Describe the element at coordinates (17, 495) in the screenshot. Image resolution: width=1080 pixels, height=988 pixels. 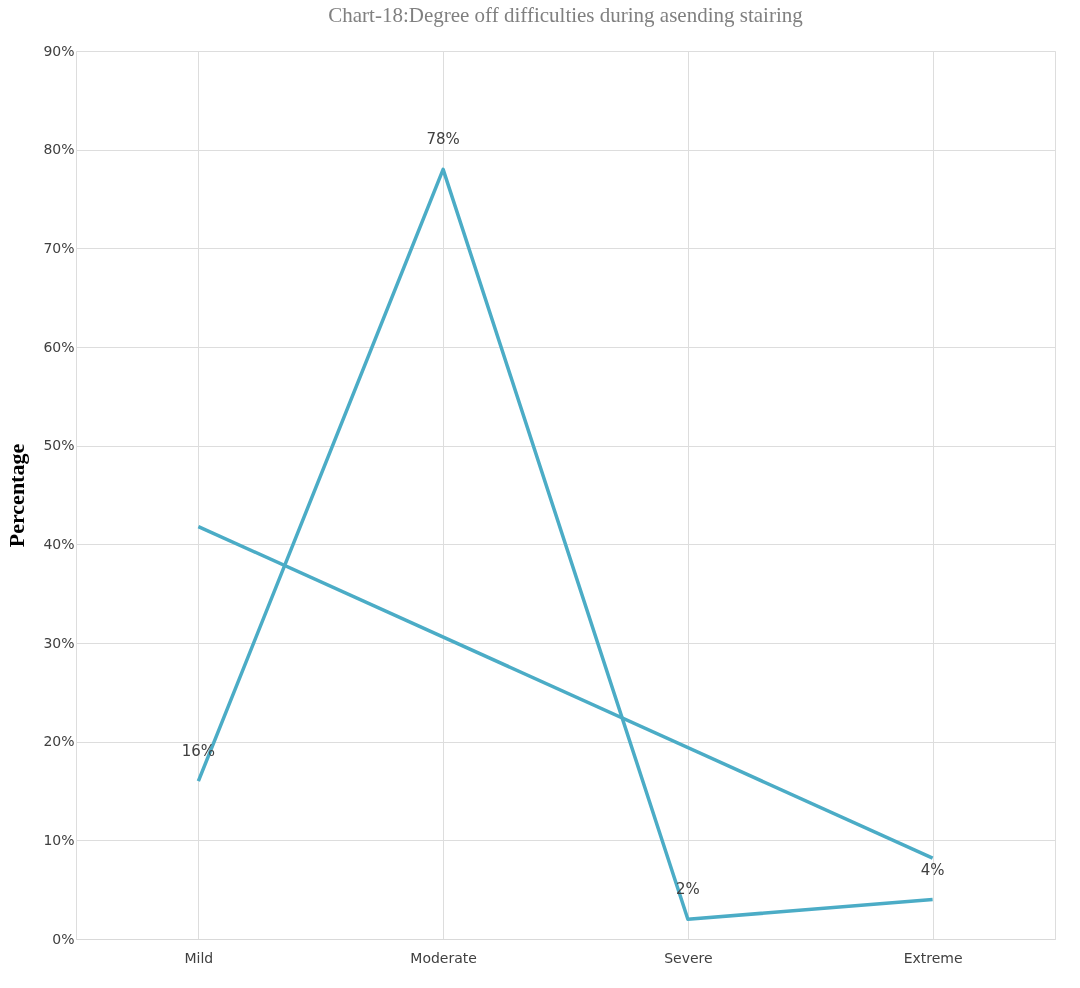
I see `y-axis-title: Percentage` at that location.